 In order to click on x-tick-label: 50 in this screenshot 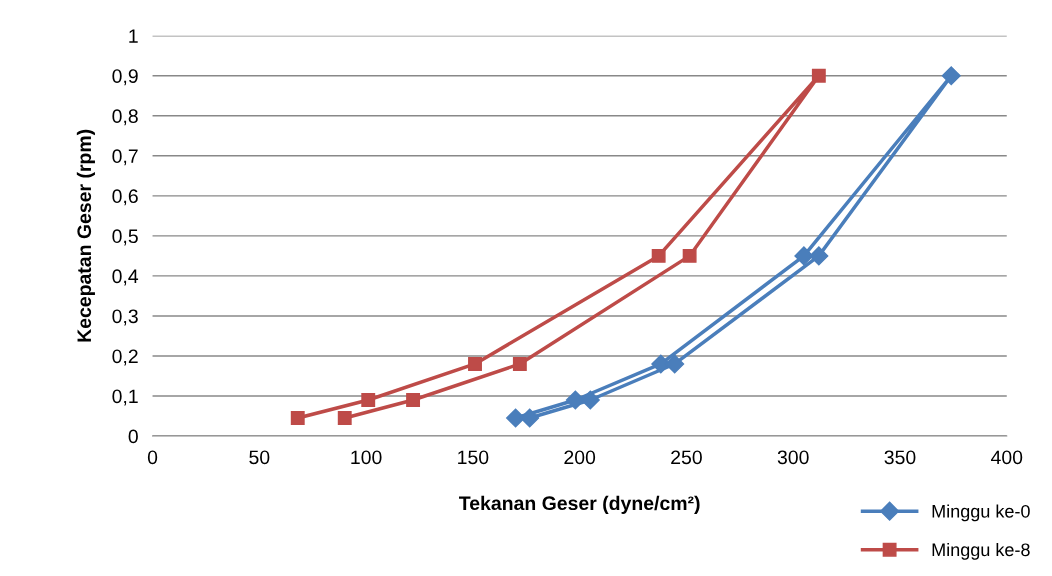, I will do `click(259, 457)`.